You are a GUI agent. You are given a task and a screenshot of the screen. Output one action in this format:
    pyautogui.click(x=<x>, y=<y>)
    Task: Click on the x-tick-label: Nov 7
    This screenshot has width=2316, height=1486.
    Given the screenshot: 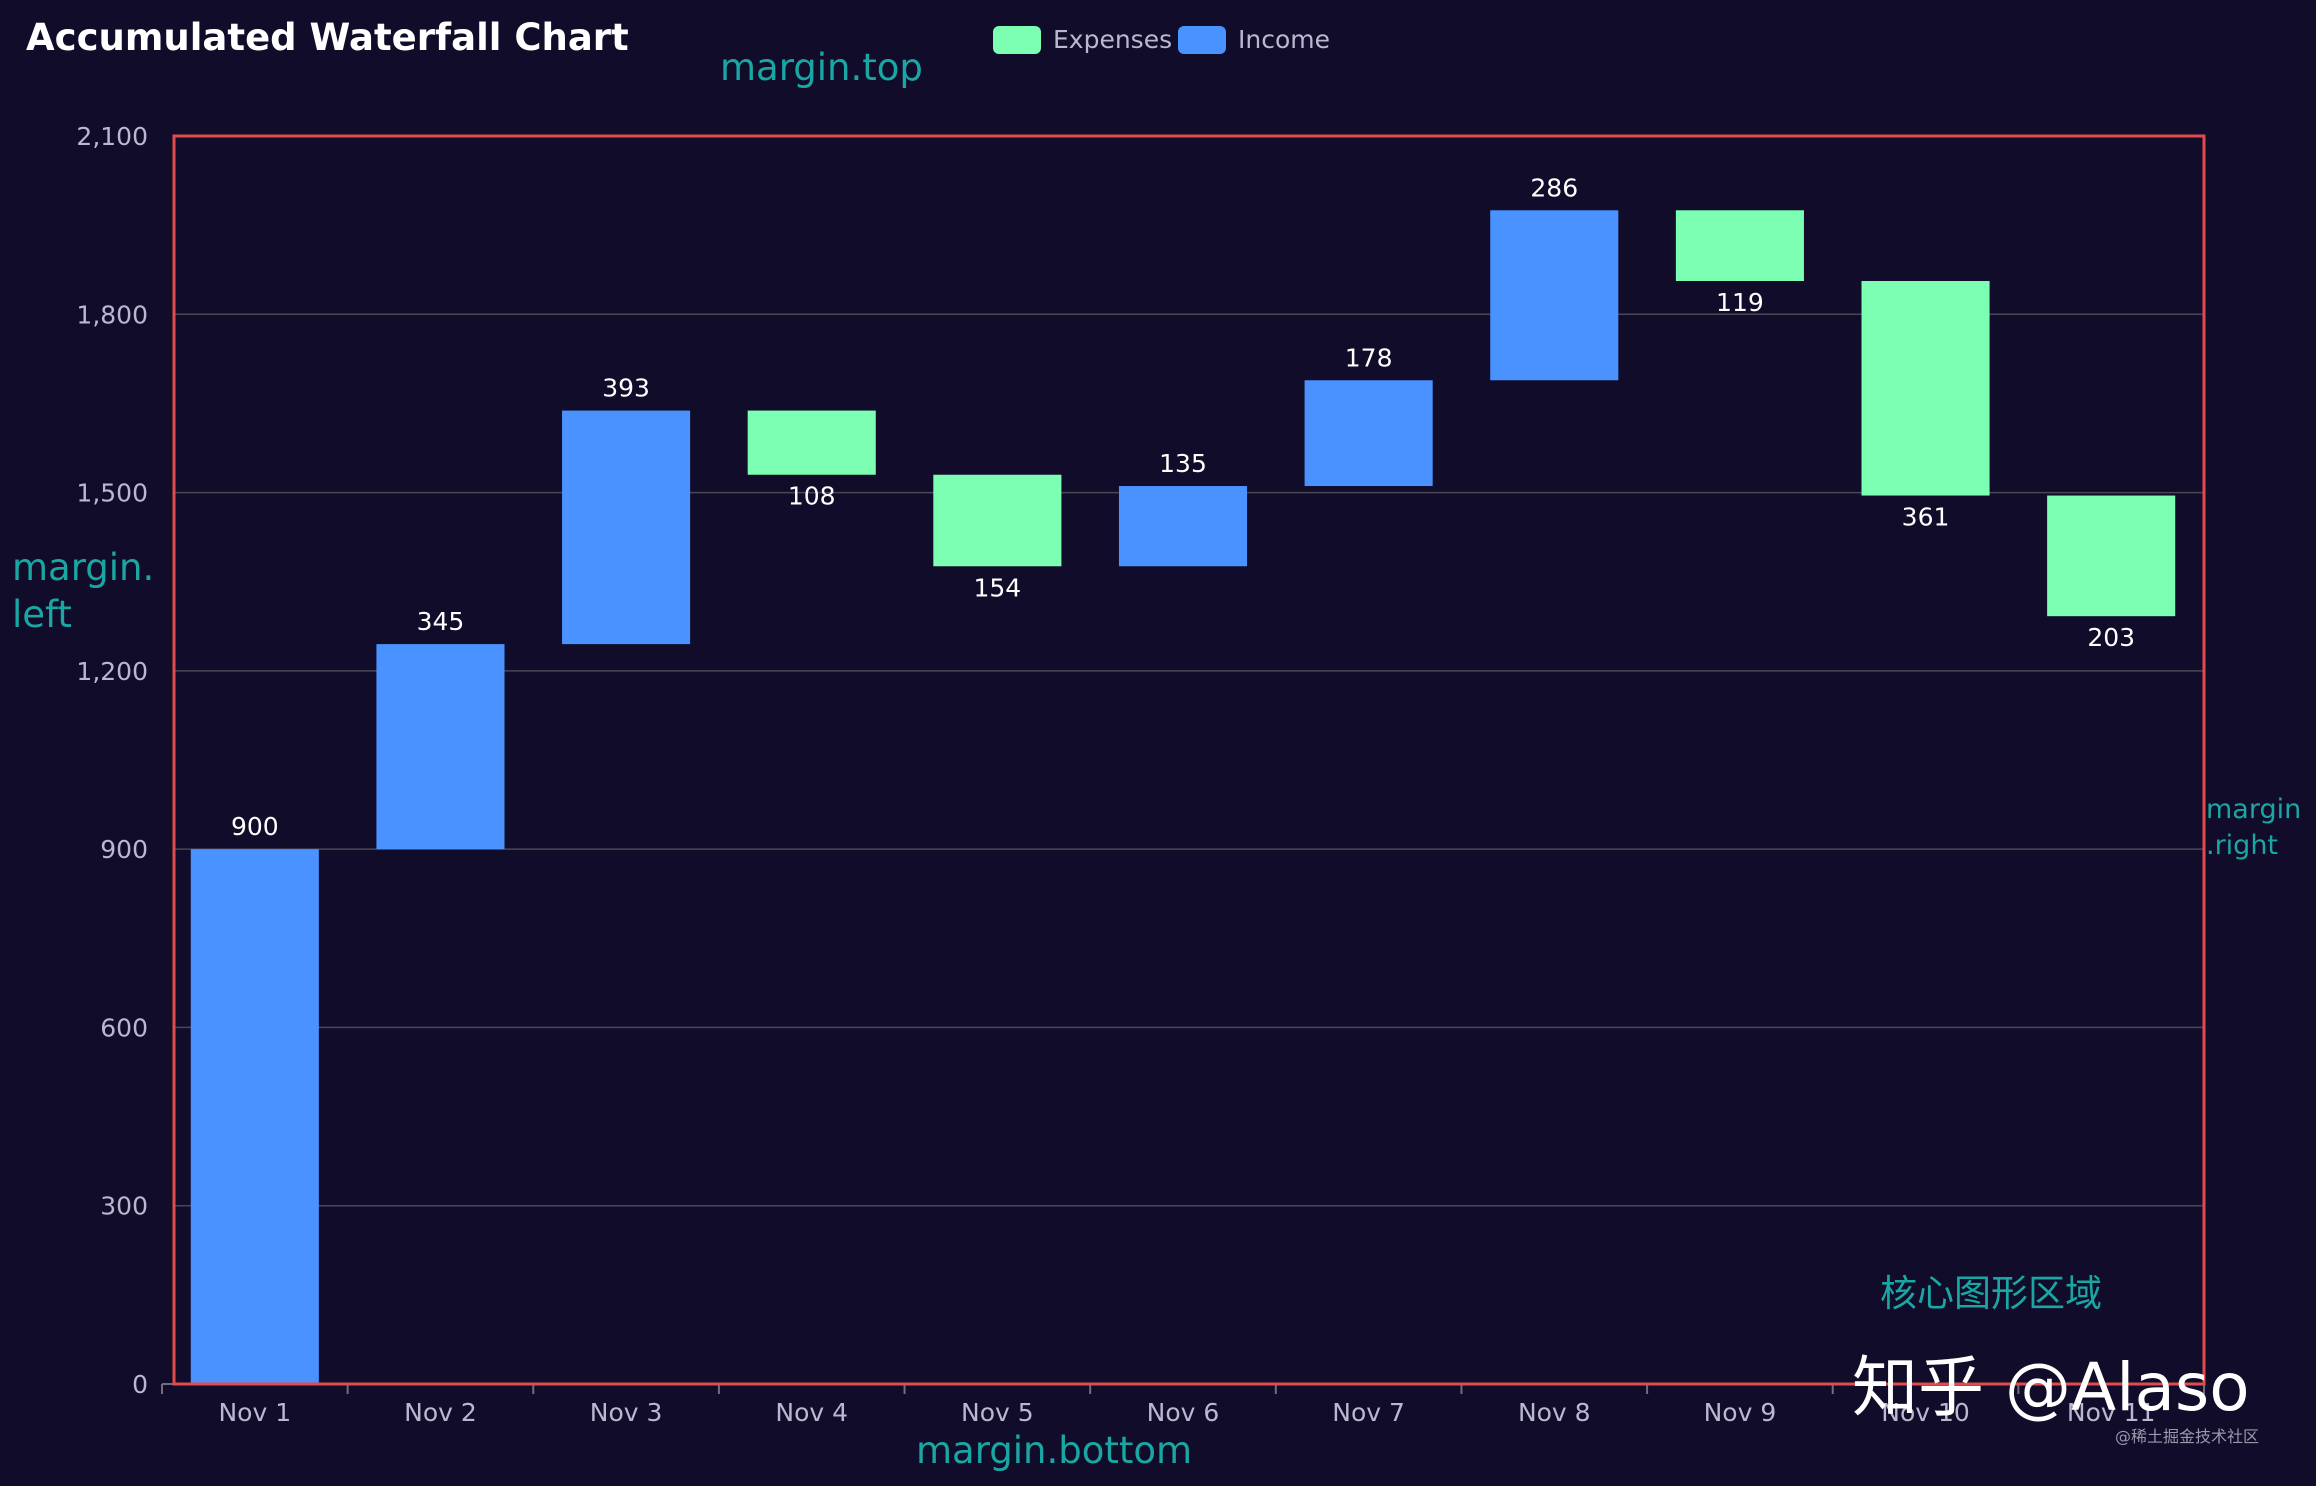 What is the action you would take?
    pyautogui.click(x=1368, y=1412)
    